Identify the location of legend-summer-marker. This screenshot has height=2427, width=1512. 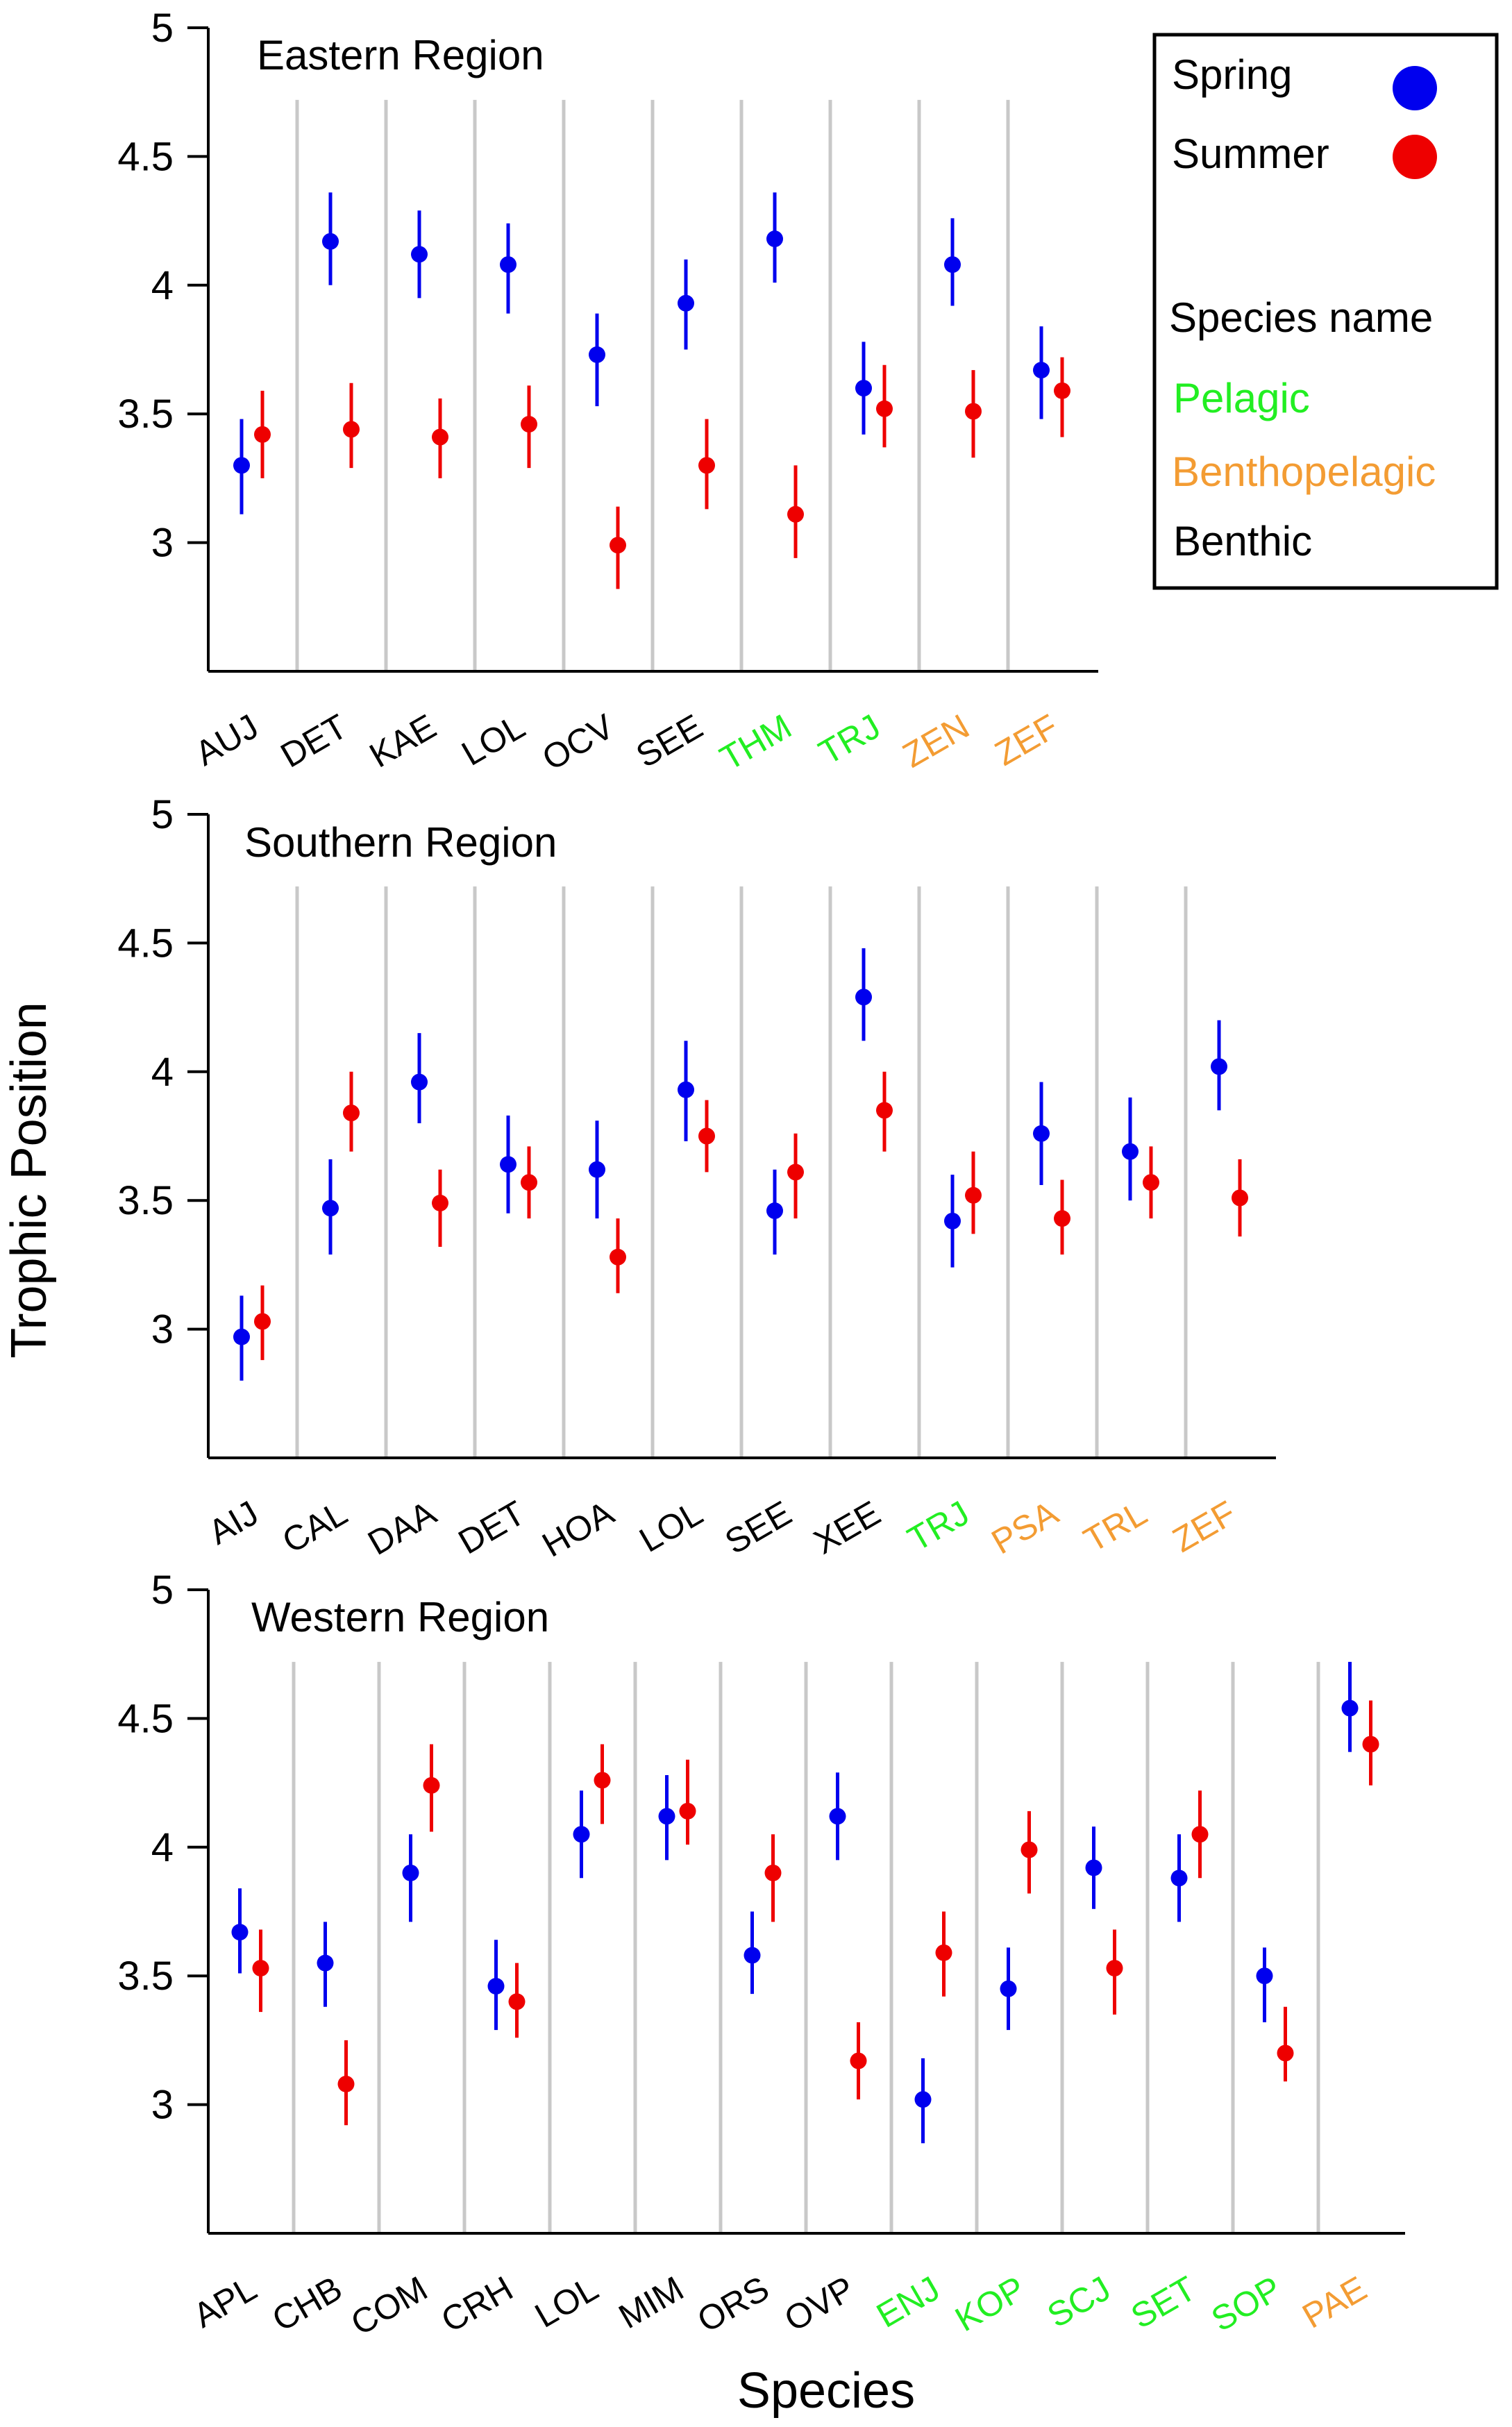
(1415, 157).